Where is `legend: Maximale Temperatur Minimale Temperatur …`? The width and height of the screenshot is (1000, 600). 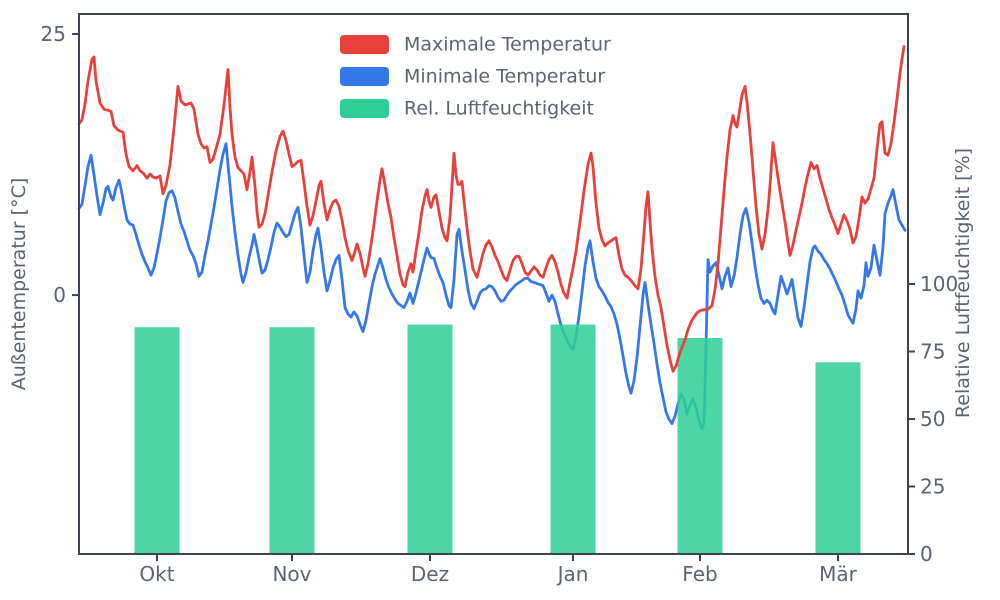 legend: Maximale Temperatur Minimale Temperatur … is located at coordinates (475, 77).